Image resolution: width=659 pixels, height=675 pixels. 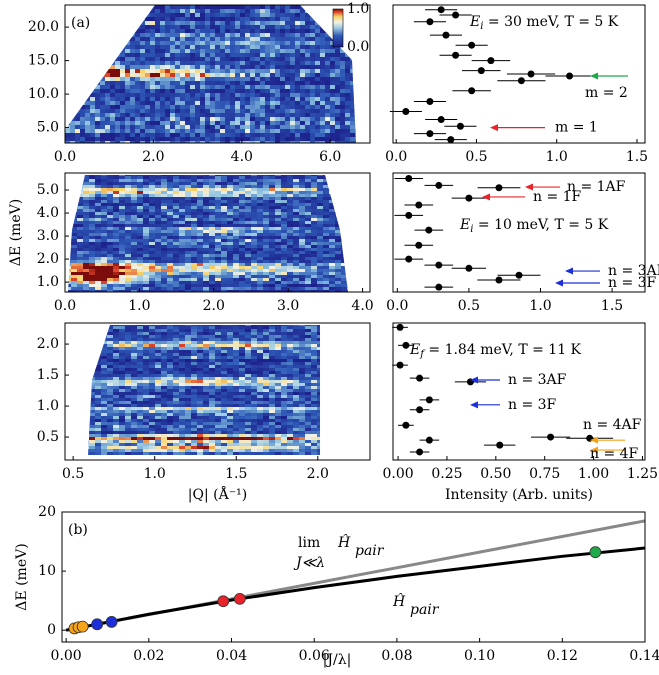 What do you see at coordinates (65, 157) in the screenshot?
I see `x-tick-label: 0.0` at bounding box center [65, 157].